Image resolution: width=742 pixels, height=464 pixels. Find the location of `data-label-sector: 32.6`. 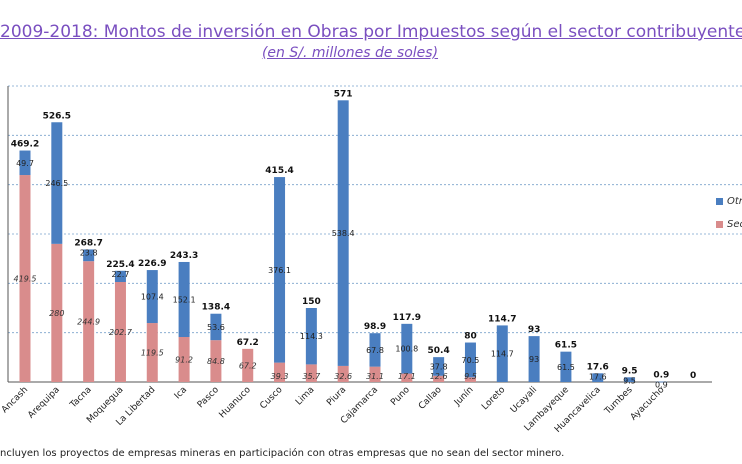

data-label-sector: 32.6 is located at coordinates (343, 376).